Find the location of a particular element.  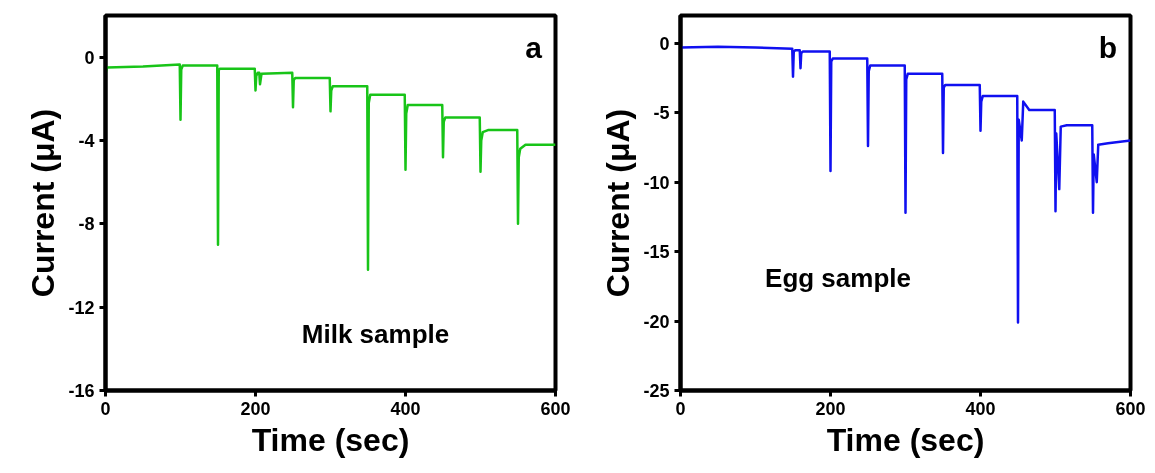

annotation: a is located at coordinates (534, 47).